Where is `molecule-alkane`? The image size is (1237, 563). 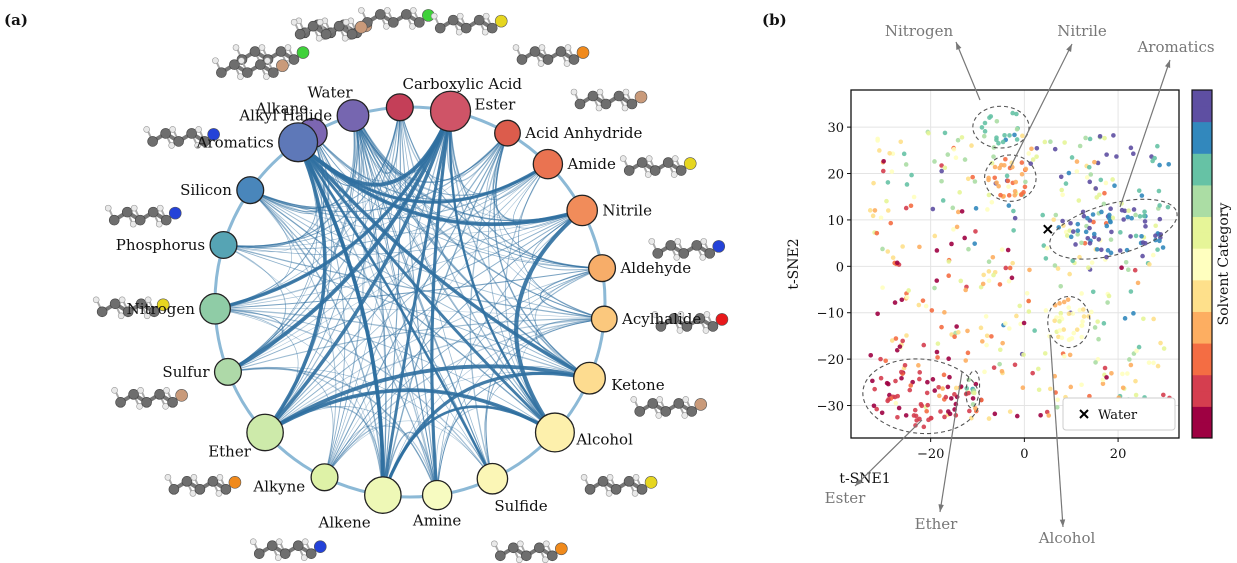 molecule-alkane is located at coordinates (271, 55).